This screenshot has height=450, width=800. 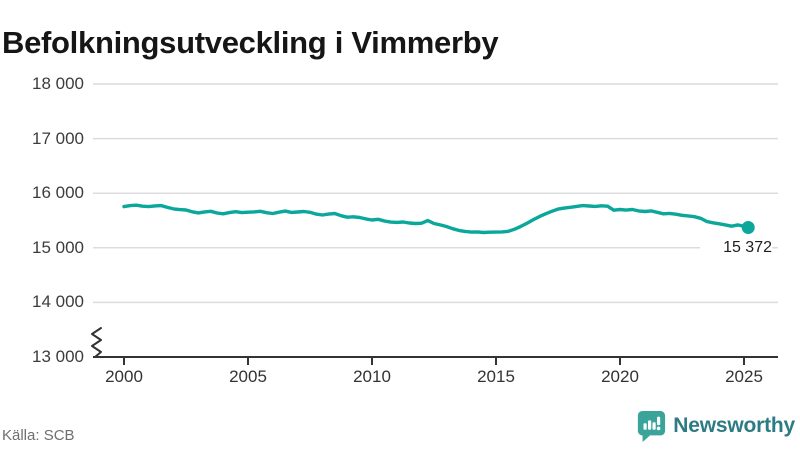 I want to click on x-axis-tick-label: 2025, so click(x=744, y=376).